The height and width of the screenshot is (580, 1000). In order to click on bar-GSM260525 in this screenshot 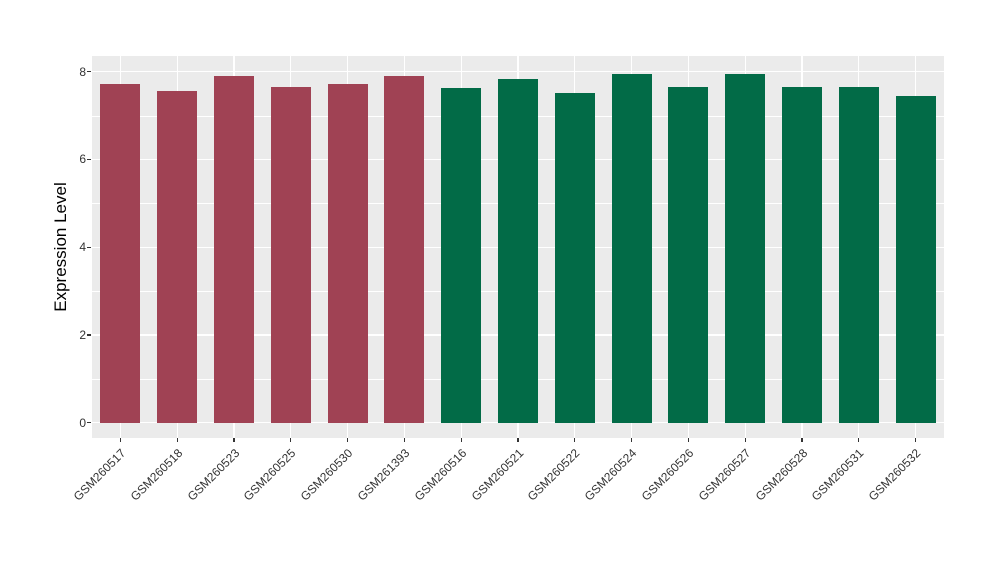, I will do `click(290, 255)`.